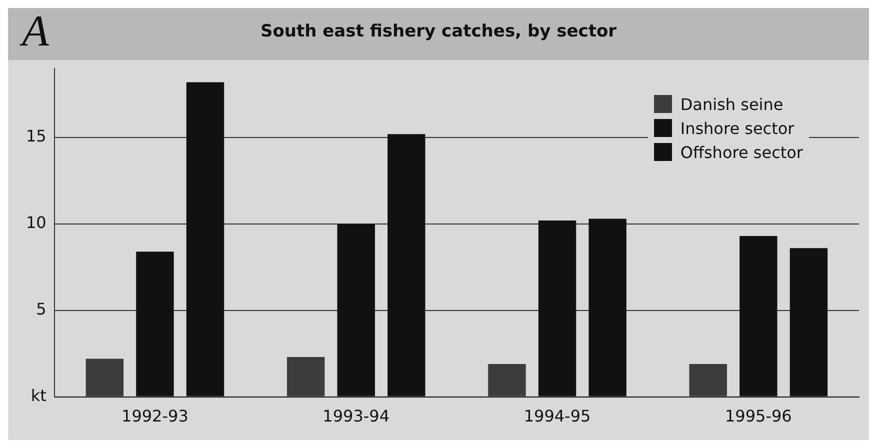 The image size is (877, 448). Describe the element at coordinates (557, 416) in the screenshot. I see `x-tick-label: 1994-95` at that location.